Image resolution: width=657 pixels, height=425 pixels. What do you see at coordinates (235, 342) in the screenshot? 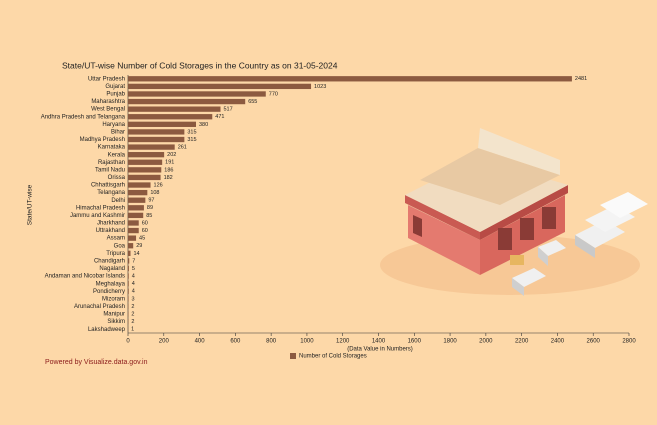
I see `x-tick-label: 600` at bounding box center [235, 342].